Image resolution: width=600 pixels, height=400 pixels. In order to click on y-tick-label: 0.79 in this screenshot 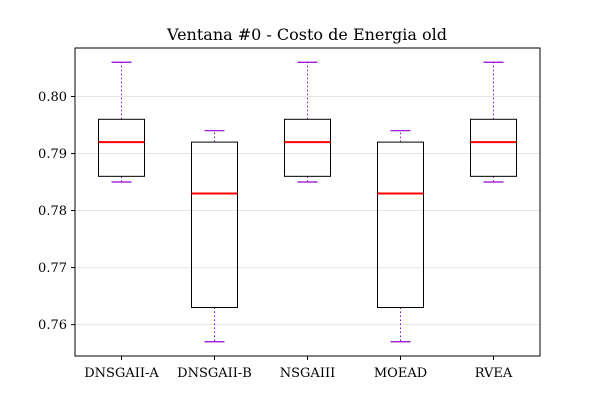, I will do `click(52, 154)`.